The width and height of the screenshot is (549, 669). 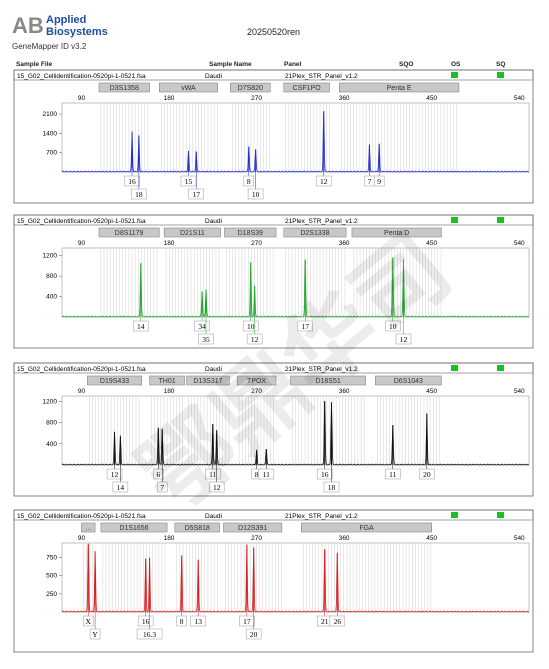 I want to click on locus-label: D8S1179, so click(x=129, y=233).